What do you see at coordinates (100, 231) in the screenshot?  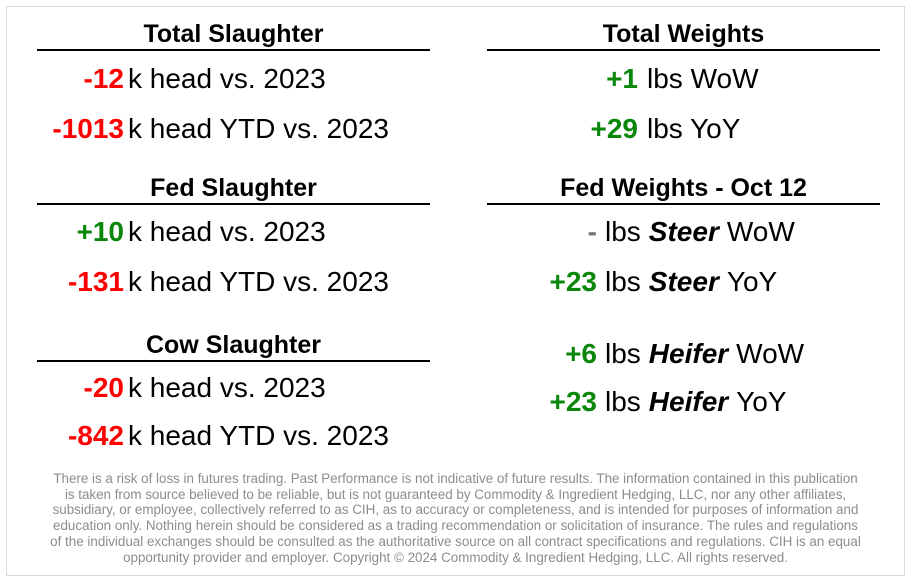 I see `stat-value: +10` at bounding box center [100, 231].